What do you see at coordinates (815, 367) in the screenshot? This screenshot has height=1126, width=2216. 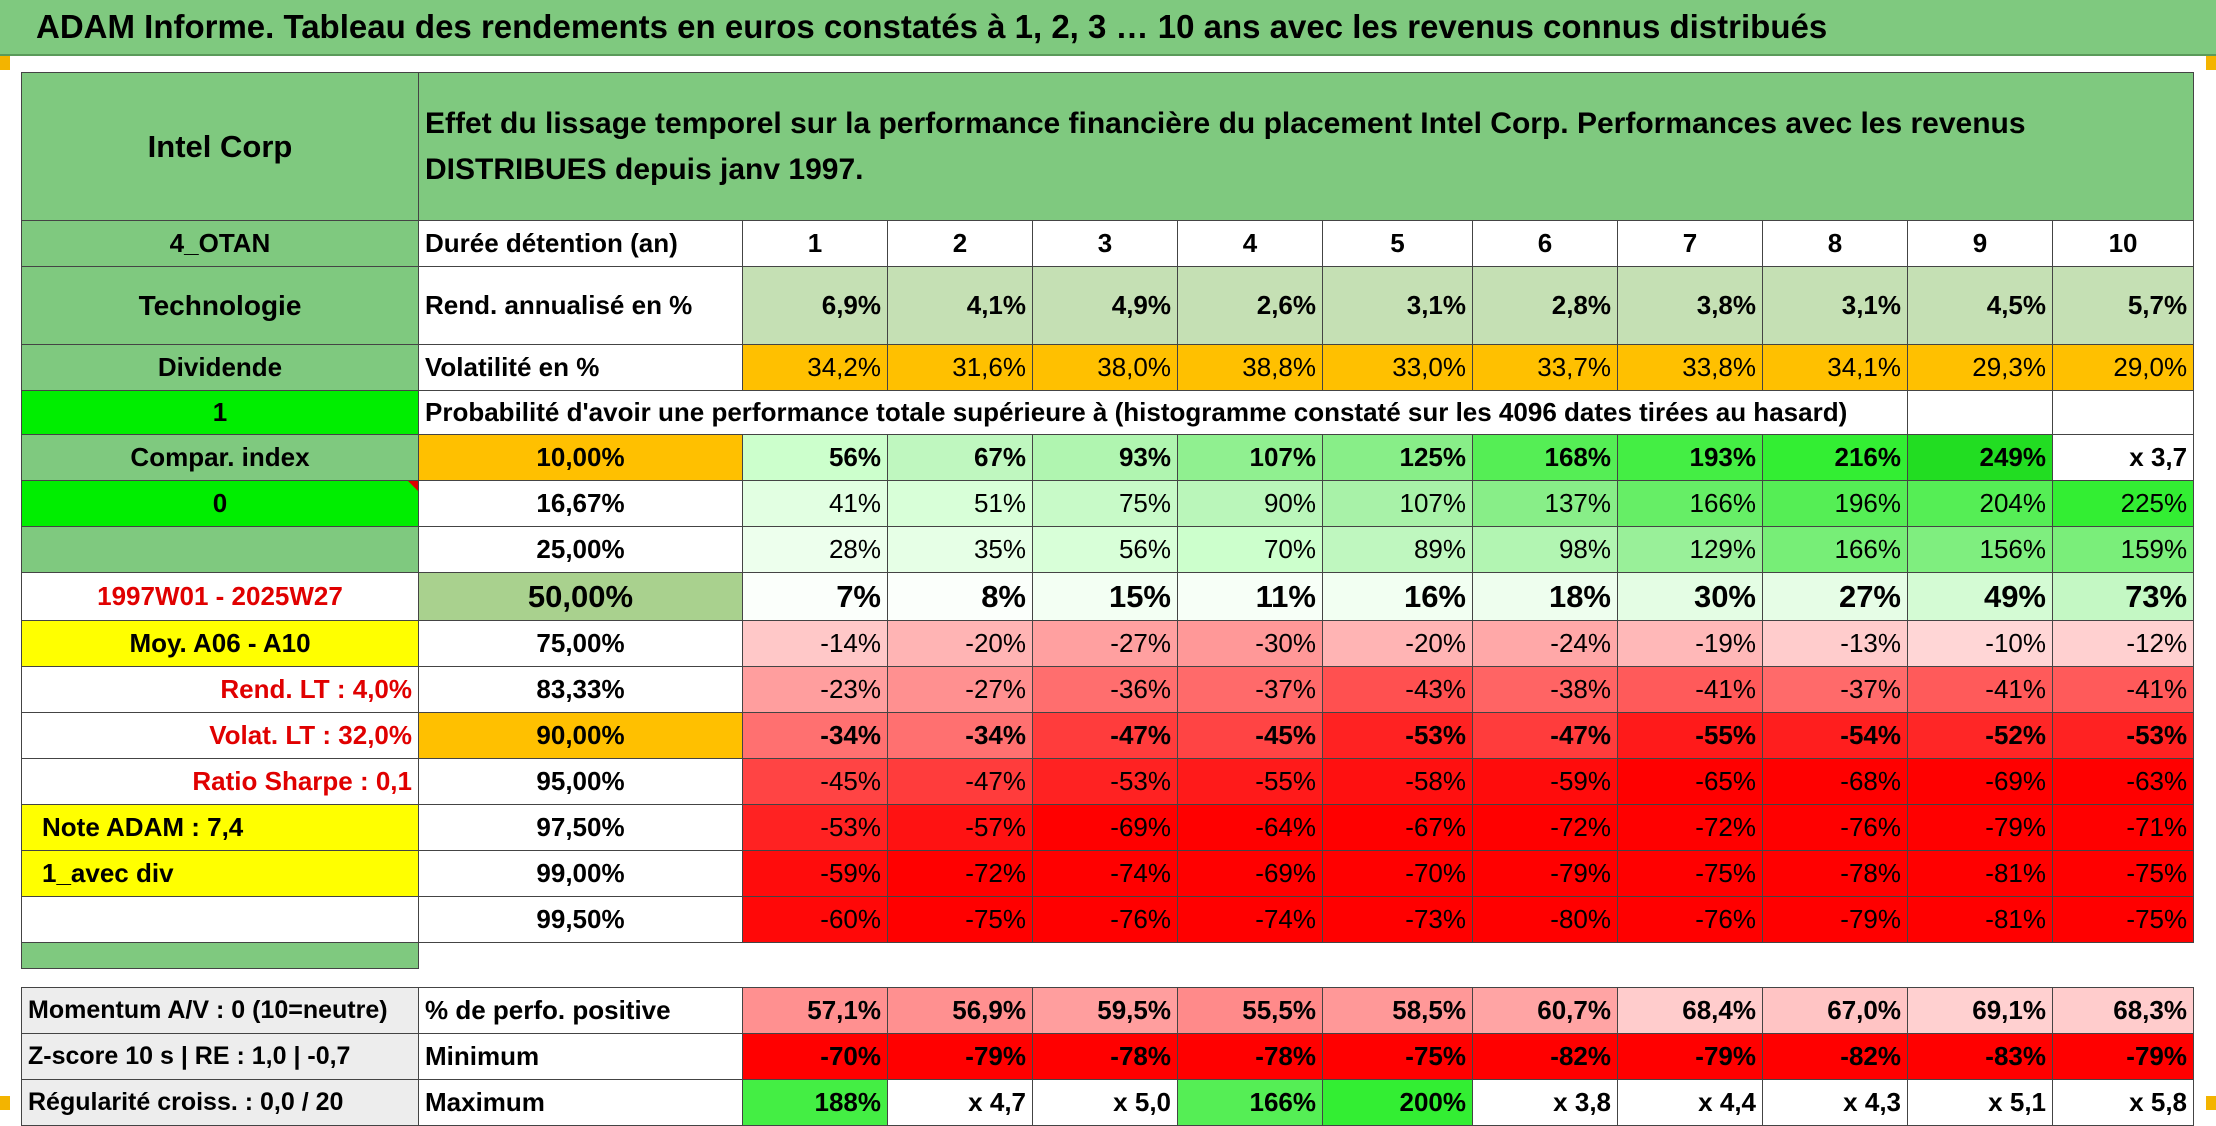 I see `volatility-cell: 34,2%` at bounding box center [815, 367].